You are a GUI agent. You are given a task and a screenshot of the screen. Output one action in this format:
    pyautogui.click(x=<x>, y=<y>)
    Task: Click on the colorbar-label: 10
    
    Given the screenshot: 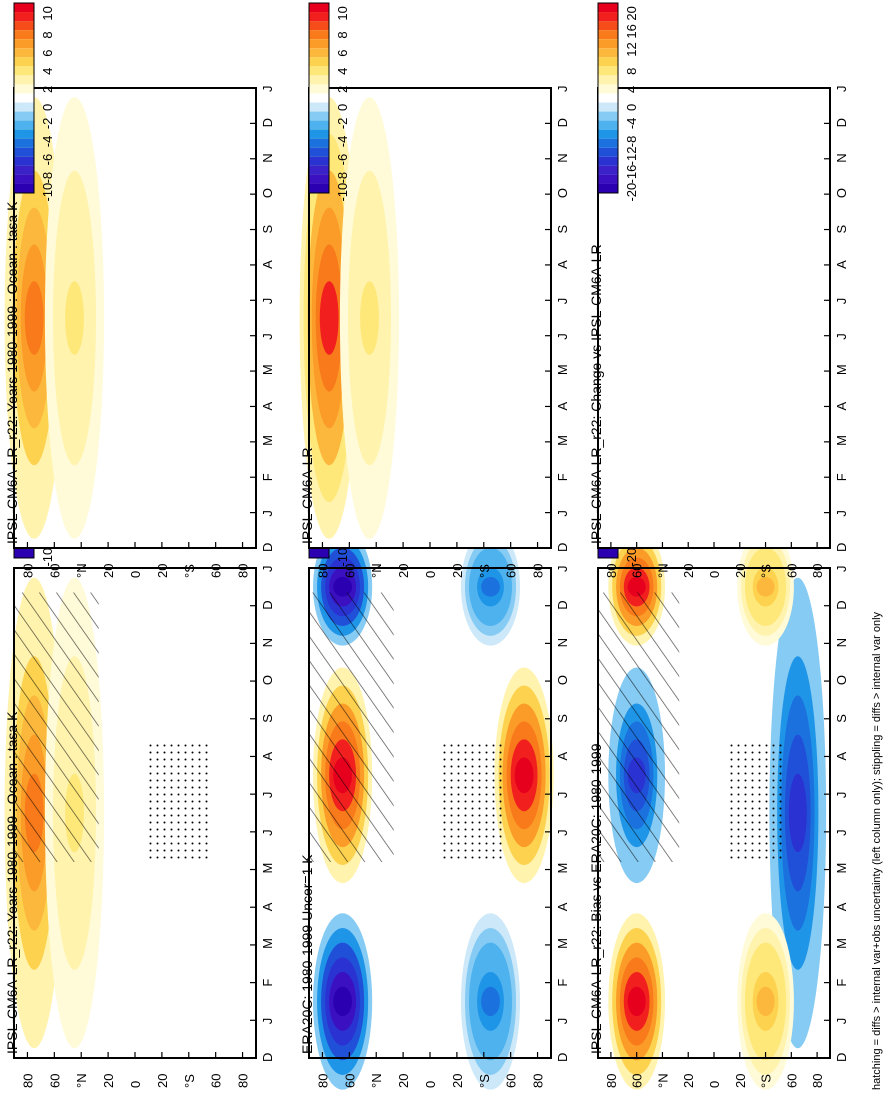 What is the action you would take?
    pyautogui.click(x=47, y=13)
    